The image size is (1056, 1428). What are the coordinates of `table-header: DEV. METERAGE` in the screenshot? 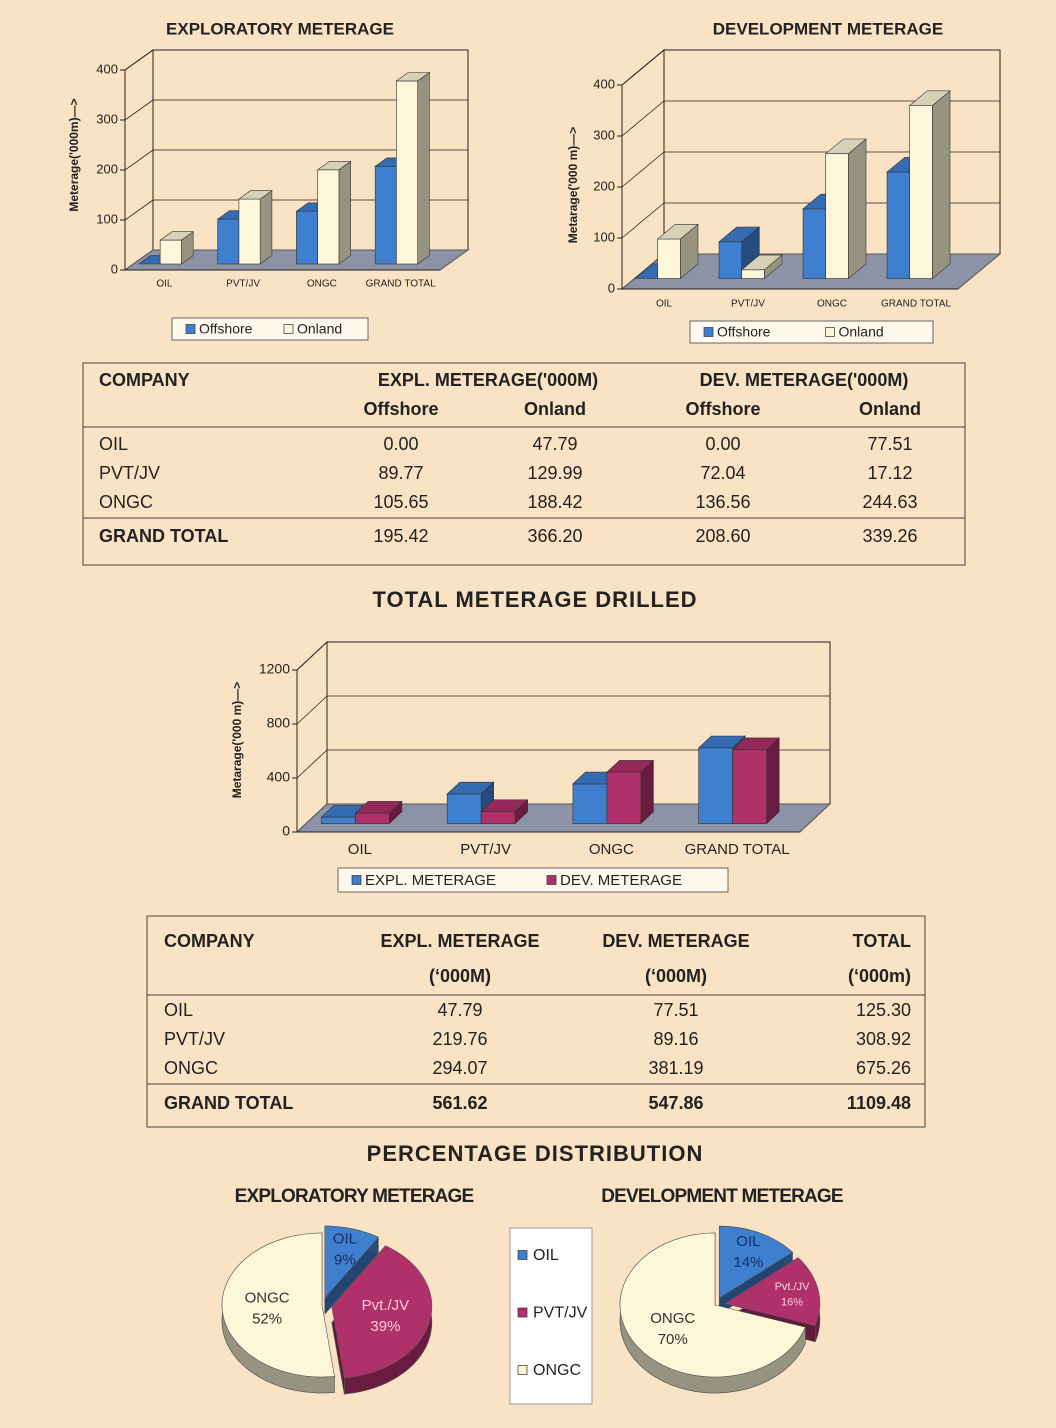 It's located at (675, 941).